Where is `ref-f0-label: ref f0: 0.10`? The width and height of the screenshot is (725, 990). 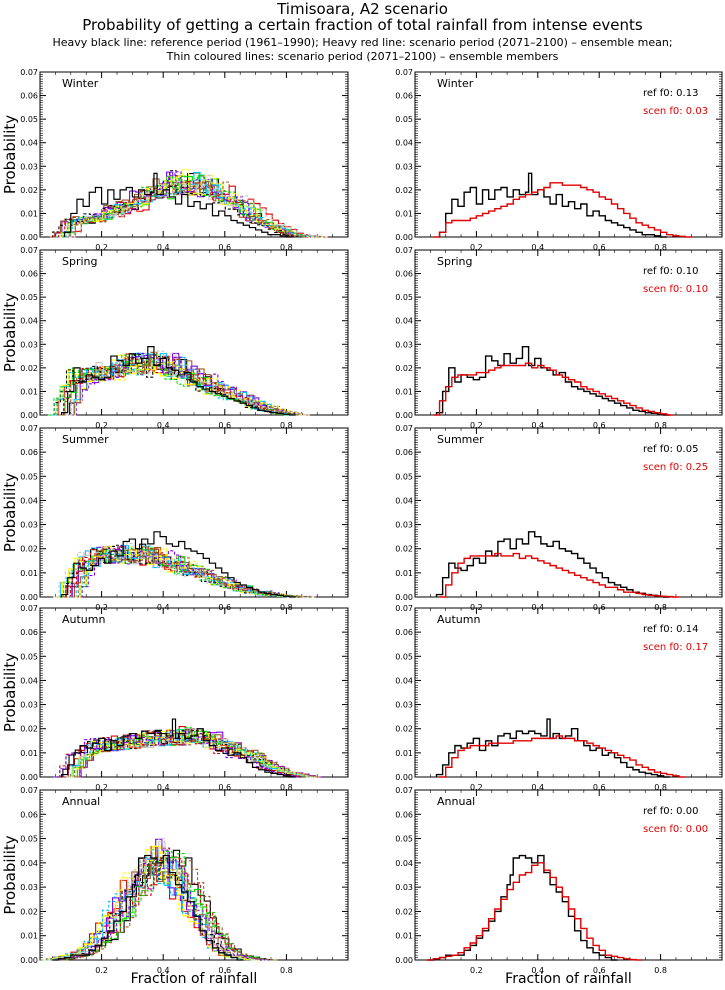 ref-f0-label: ref f0: 0.10 is located at coordinates (670, 271).